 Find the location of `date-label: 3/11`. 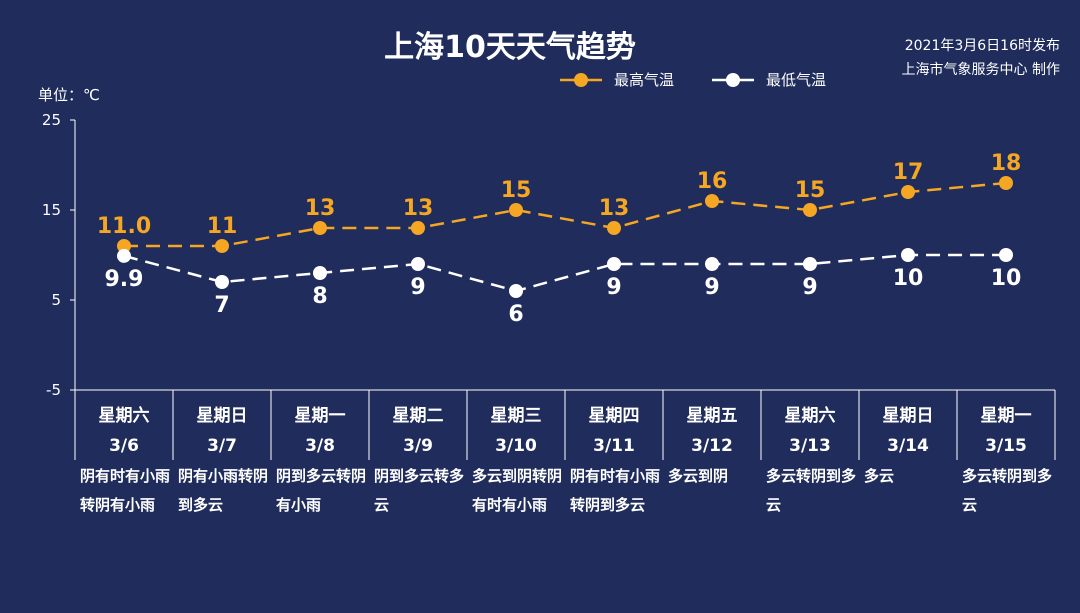

date-label: 3/11 is located at coordinates (614, 446).